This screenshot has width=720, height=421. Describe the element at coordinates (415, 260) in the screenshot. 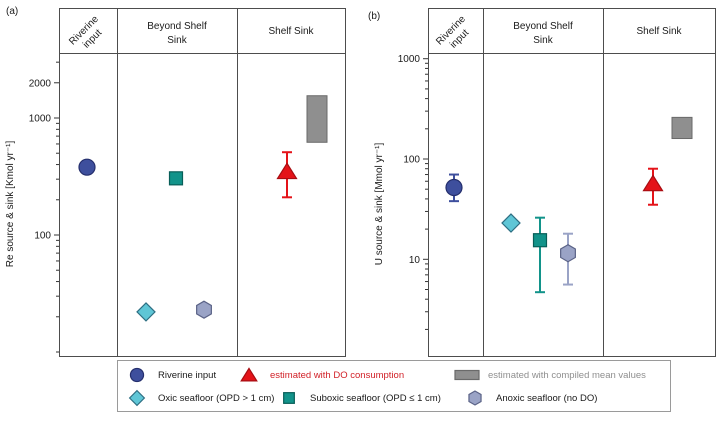

I see `panel-b-y-tick-label: 10` at that location.